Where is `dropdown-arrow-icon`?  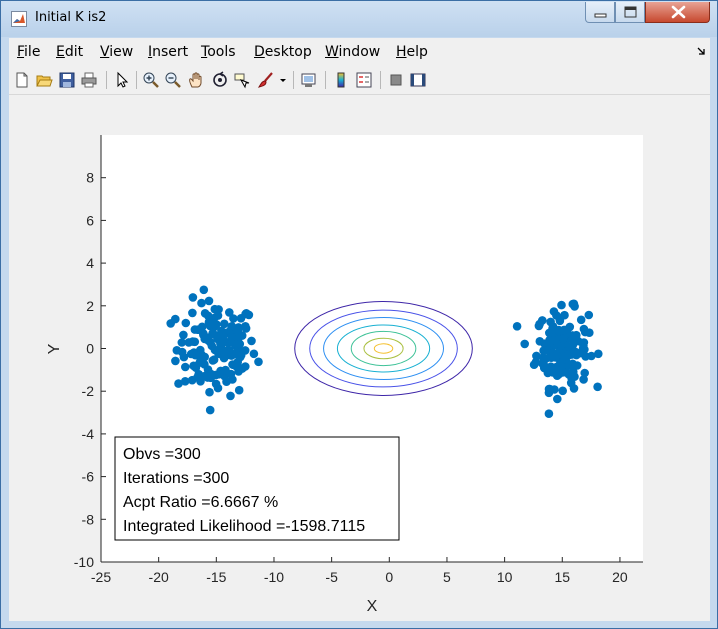 dropdown-arrow-icon is located at coordinates (283, 80).